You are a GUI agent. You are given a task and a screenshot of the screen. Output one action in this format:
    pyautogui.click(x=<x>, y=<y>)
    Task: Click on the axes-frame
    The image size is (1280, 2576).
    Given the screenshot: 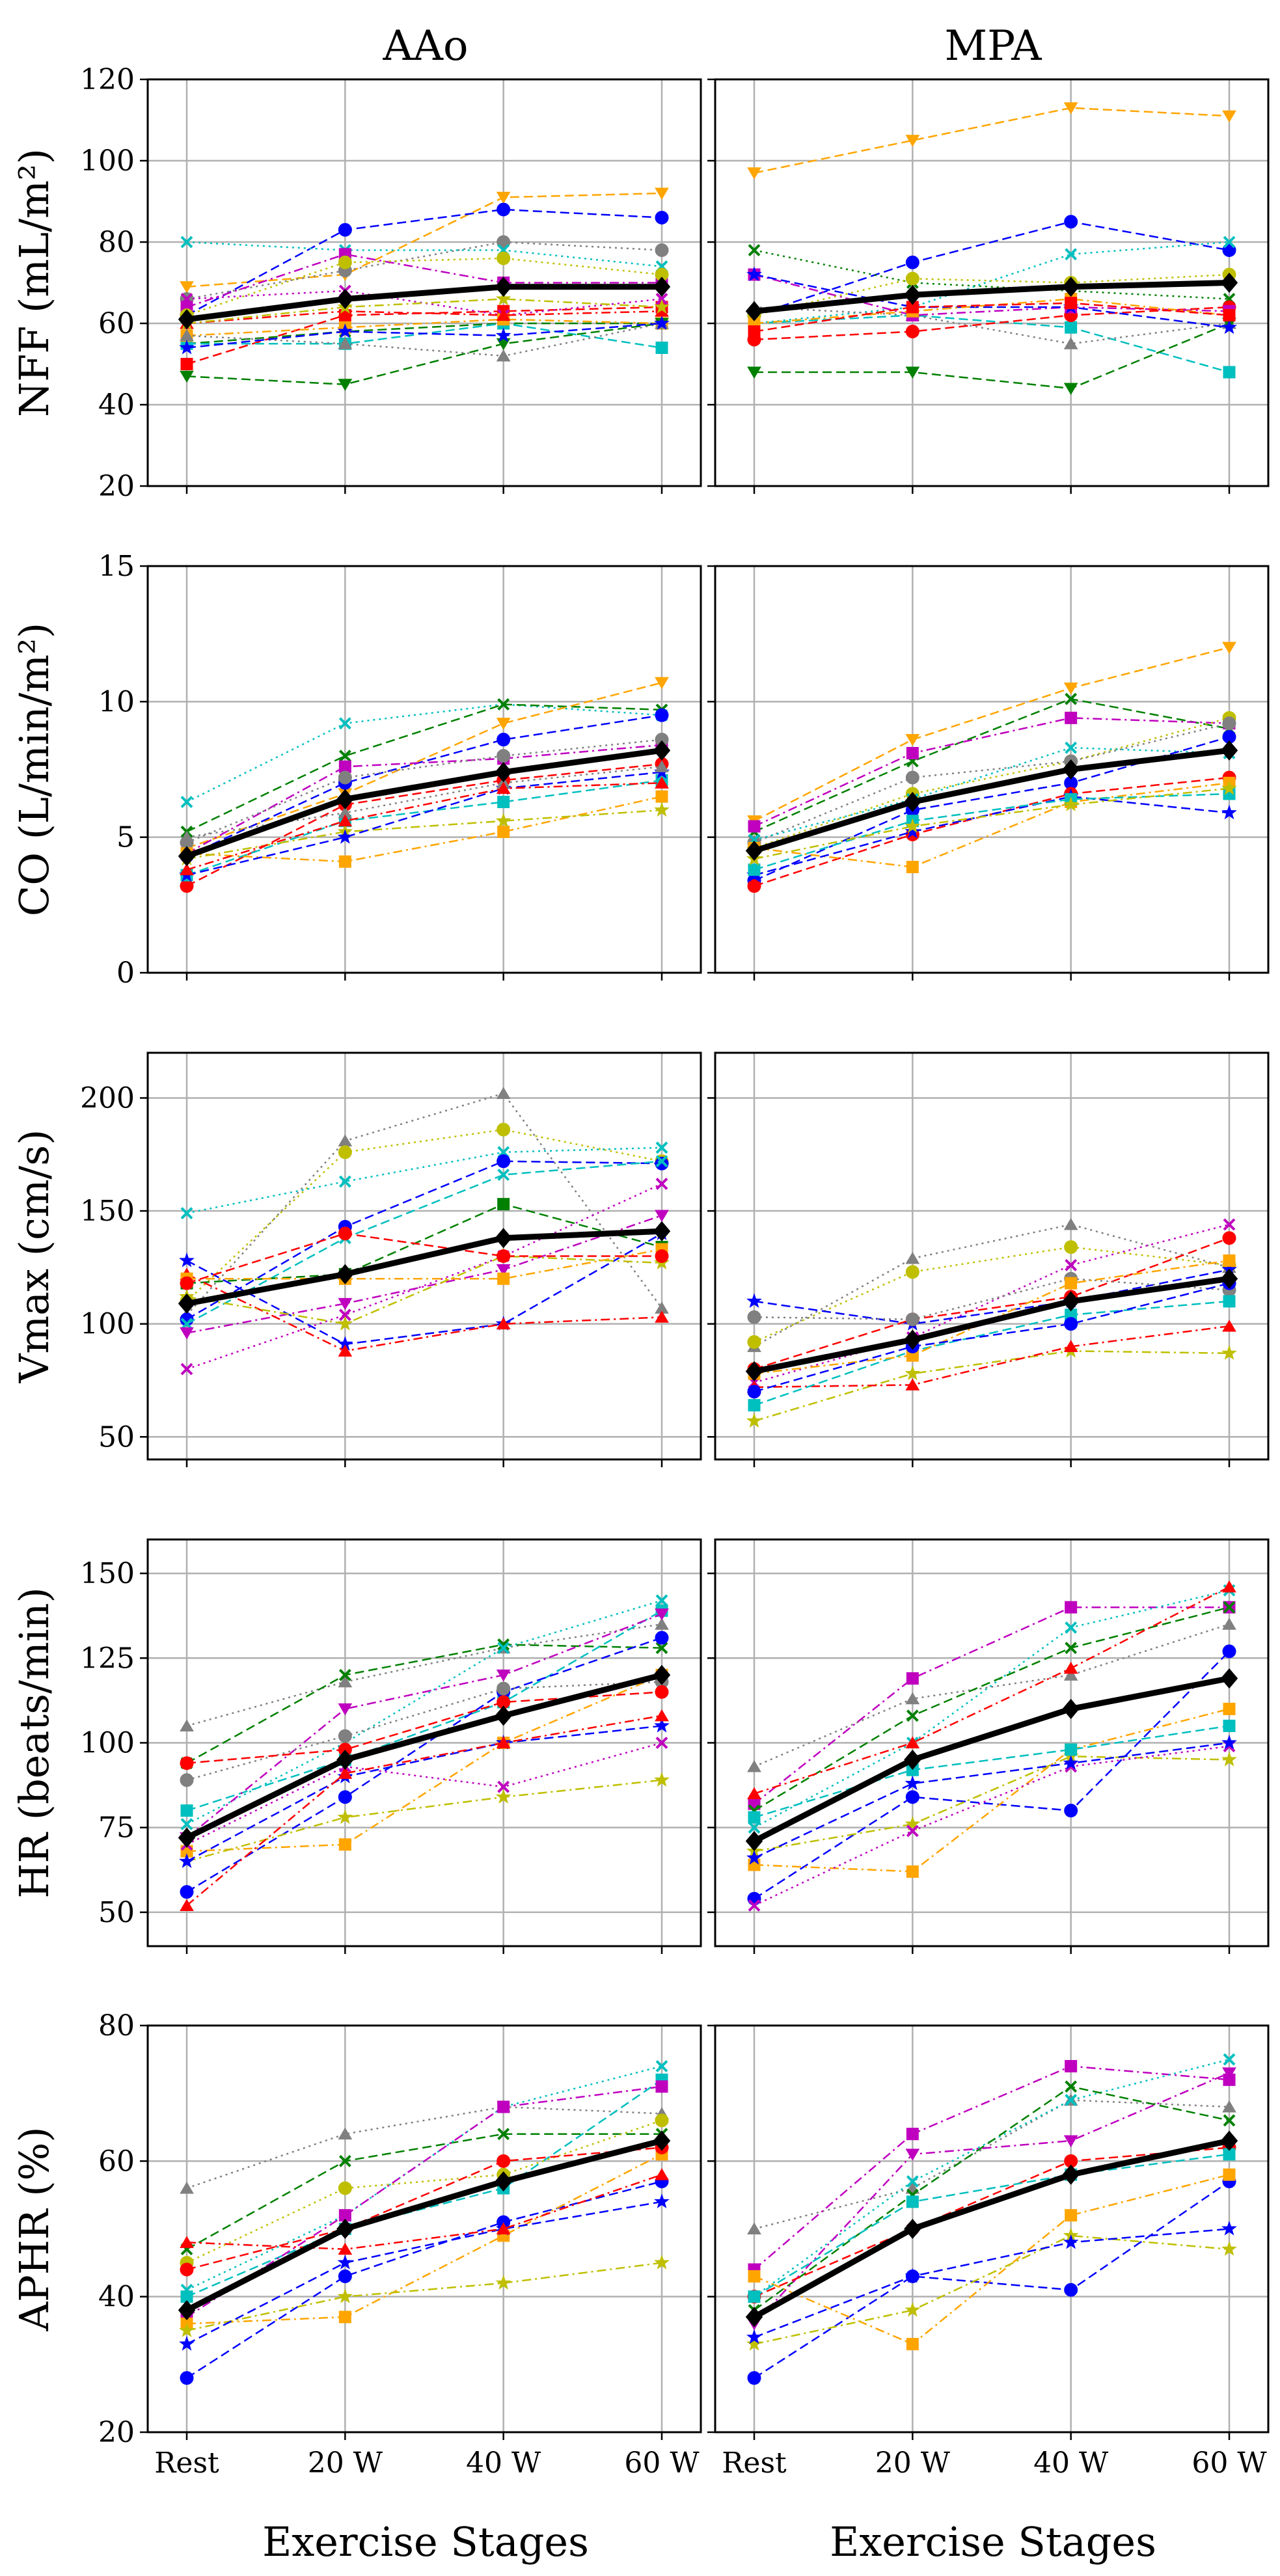 What is the action you would take?
    pyautogui.click(x=424, y=1743)
    